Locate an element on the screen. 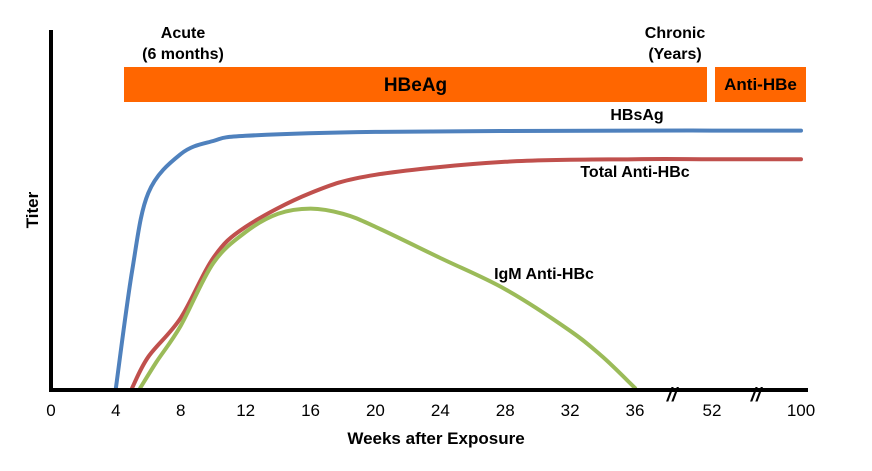 This screenshot has height=471, width=872. series-label-igm-anti-hbc: IgM Anti-HBc is located at coordinates (544, 274).